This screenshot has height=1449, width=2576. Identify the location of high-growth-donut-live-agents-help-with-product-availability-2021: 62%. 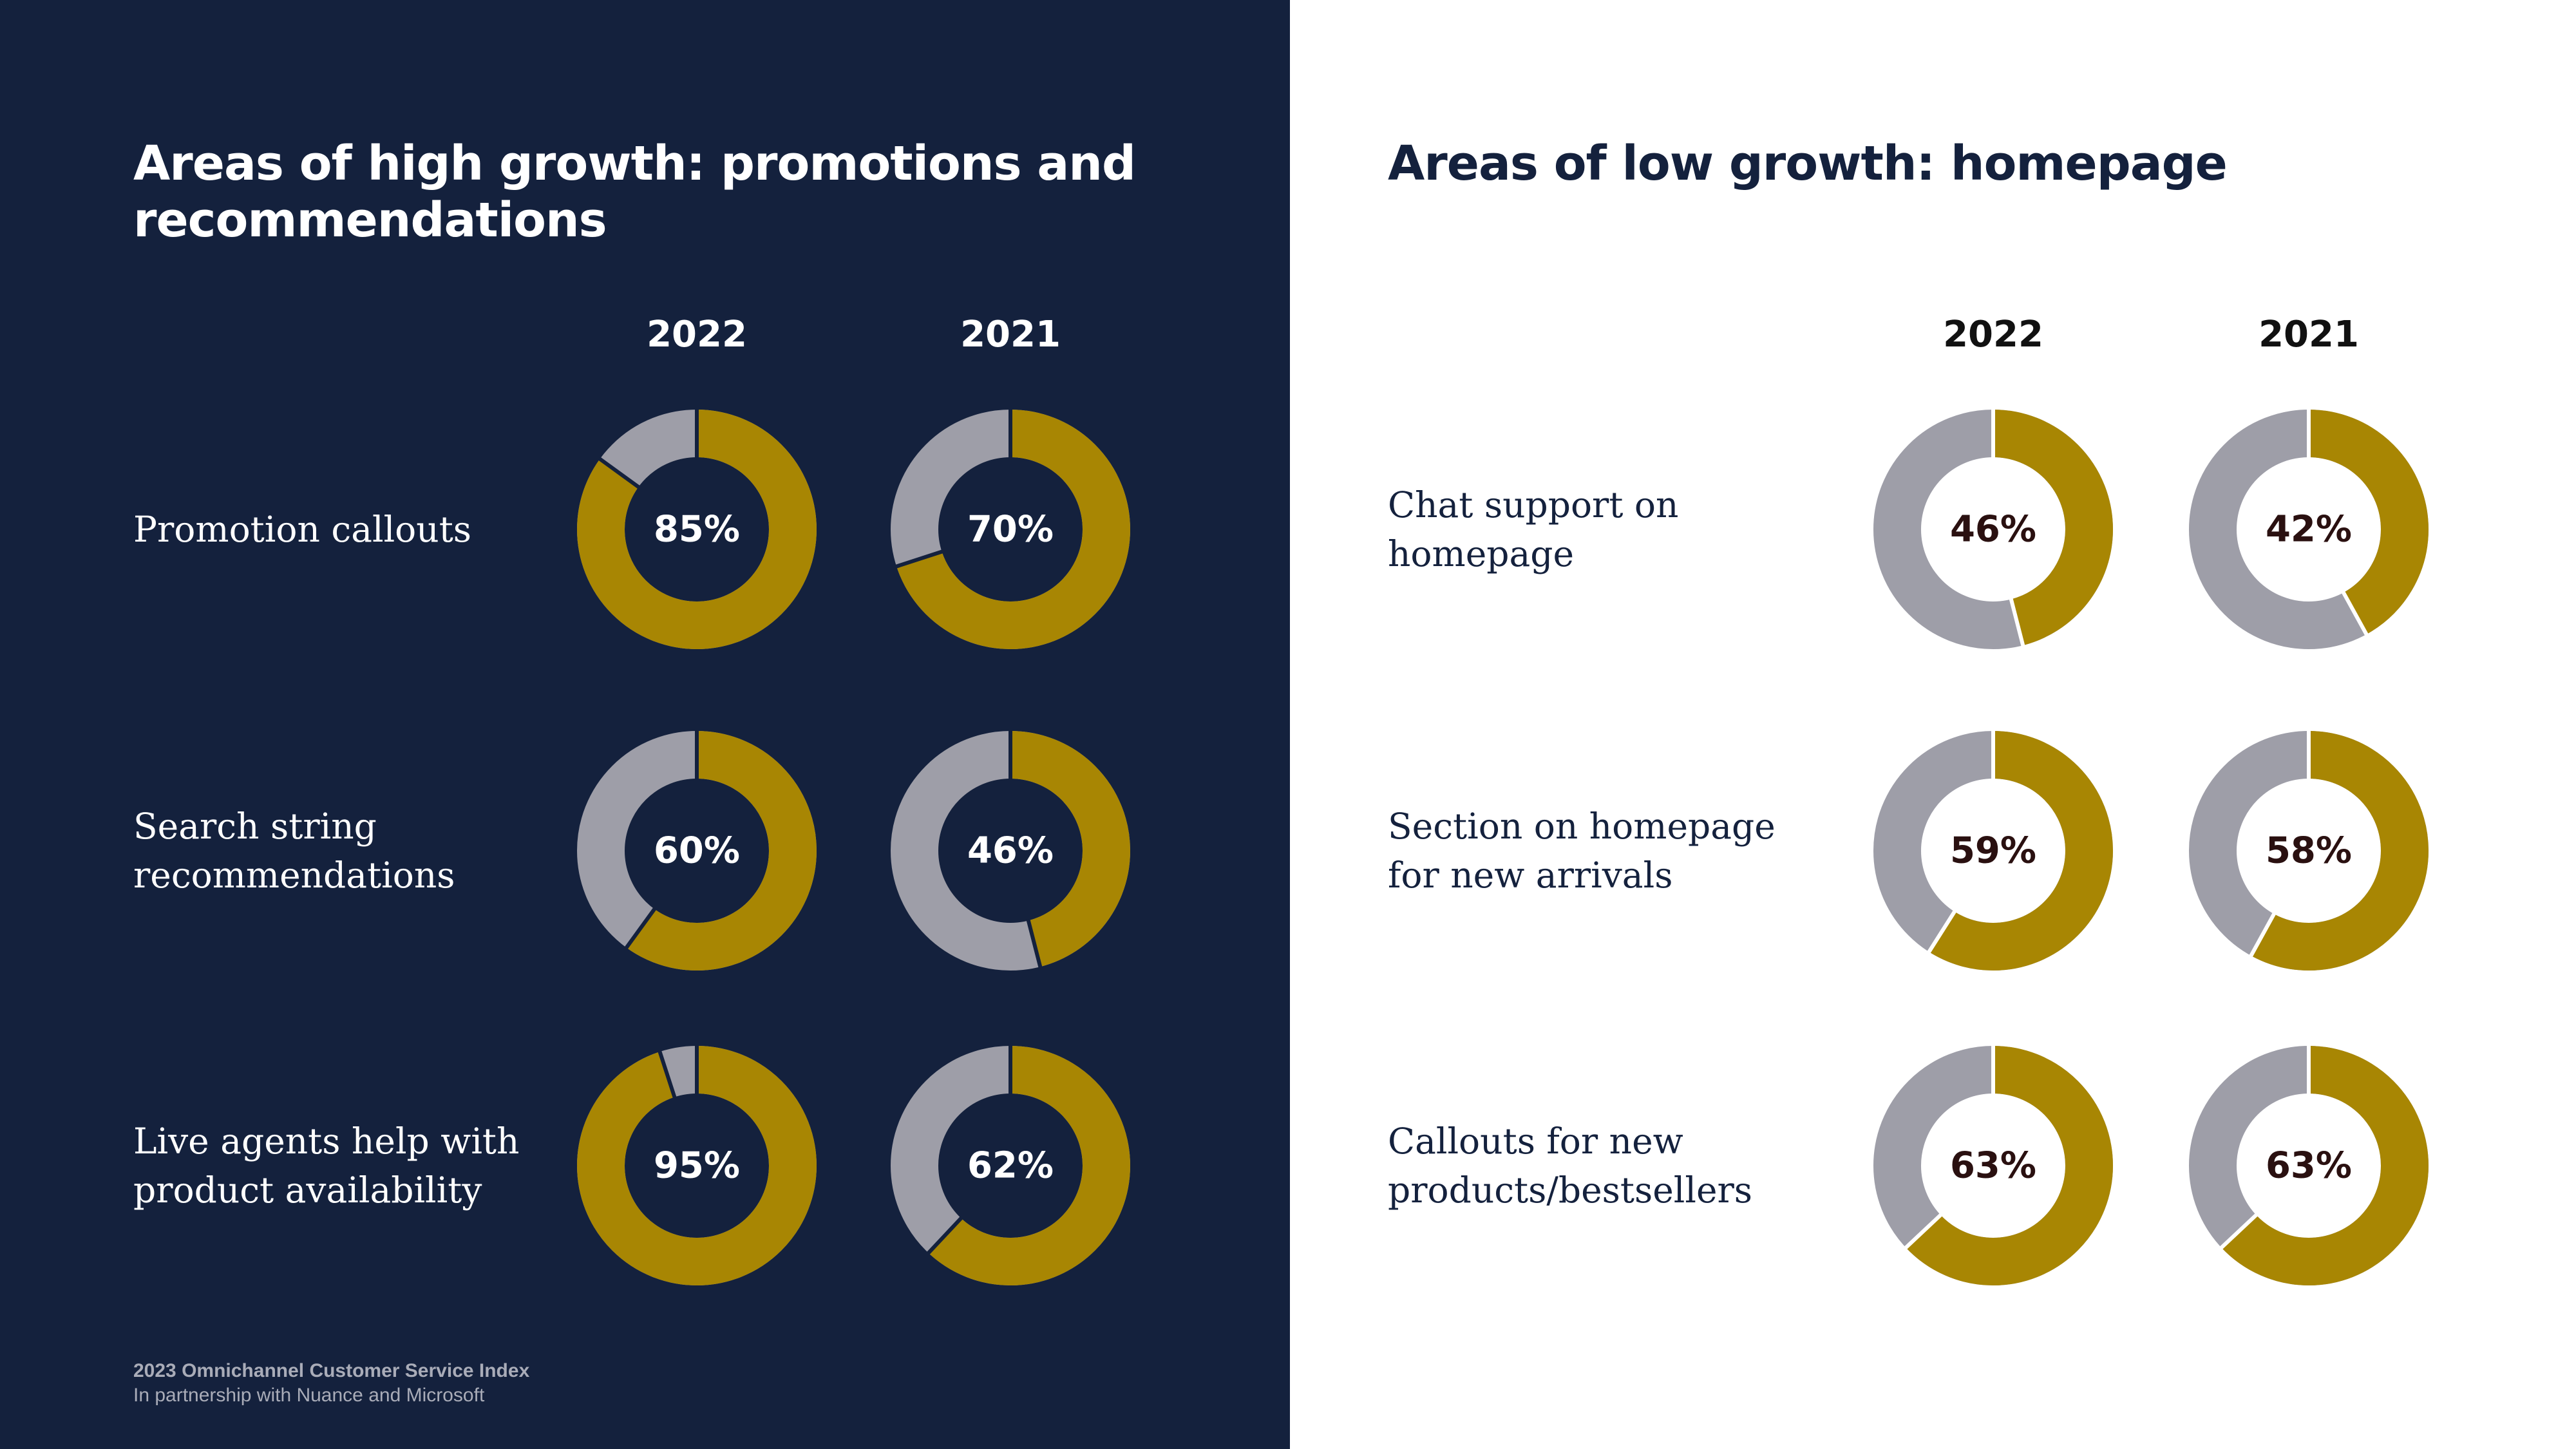
(1010, 1165).